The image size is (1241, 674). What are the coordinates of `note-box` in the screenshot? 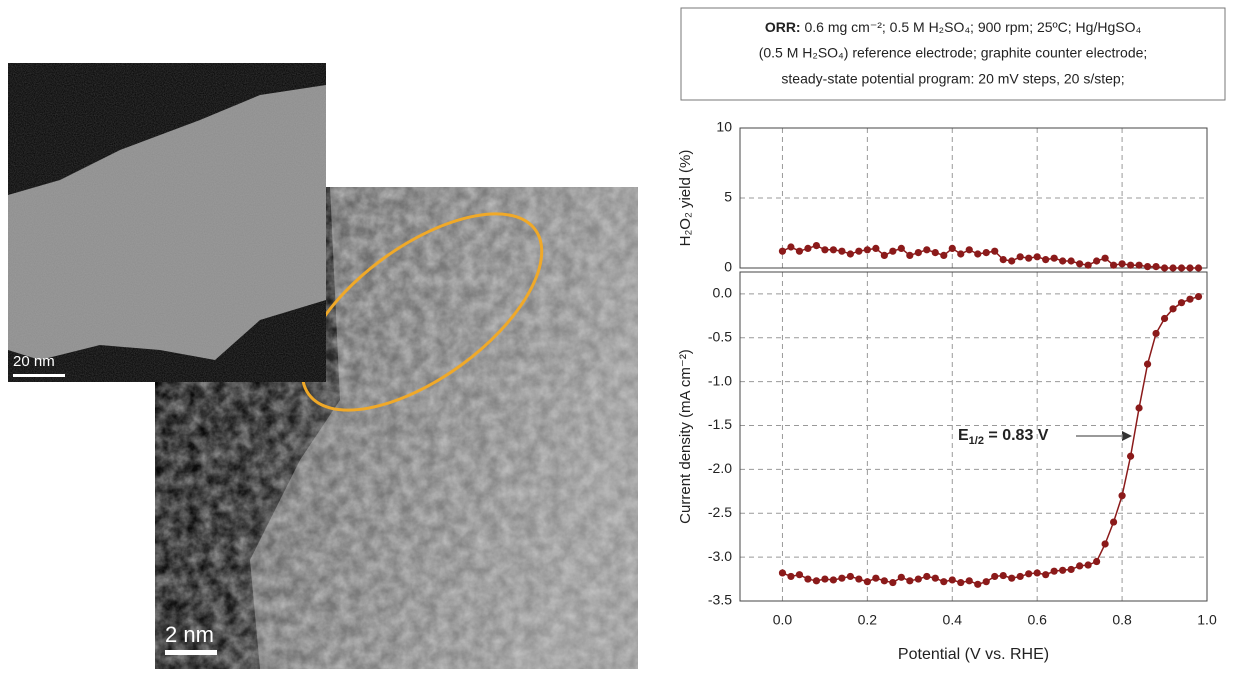 It's located at (953, 54).